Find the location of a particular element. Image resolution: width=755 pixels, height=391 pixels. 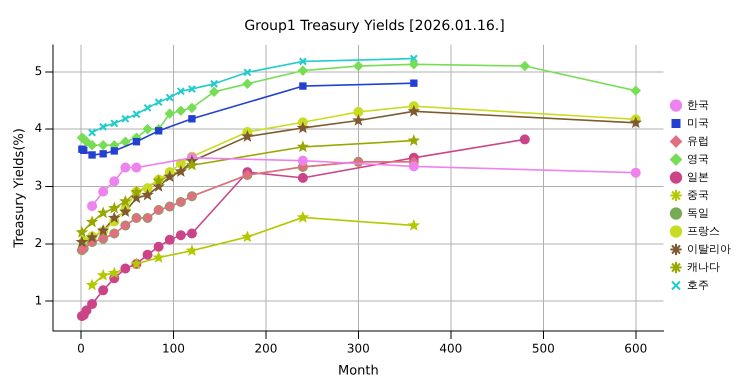

x-tick-label: 200 is located at coordinates (266, 348).